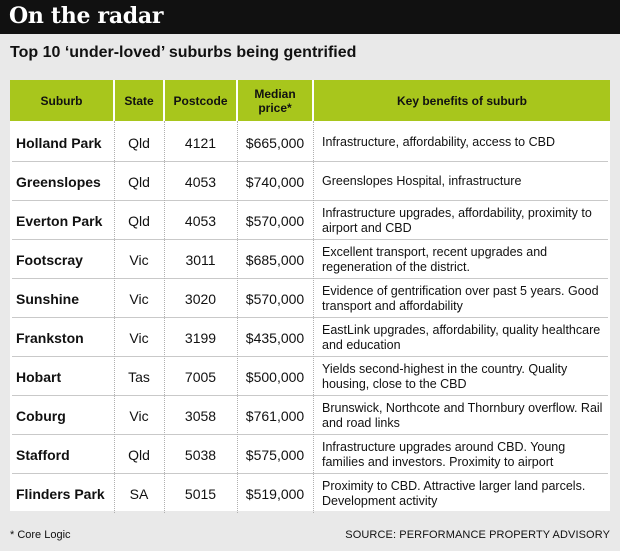 Image resolution: width=620 pixels, height=551 pixels. I want to click on cell-postcode: 3199, so click(200, 337).